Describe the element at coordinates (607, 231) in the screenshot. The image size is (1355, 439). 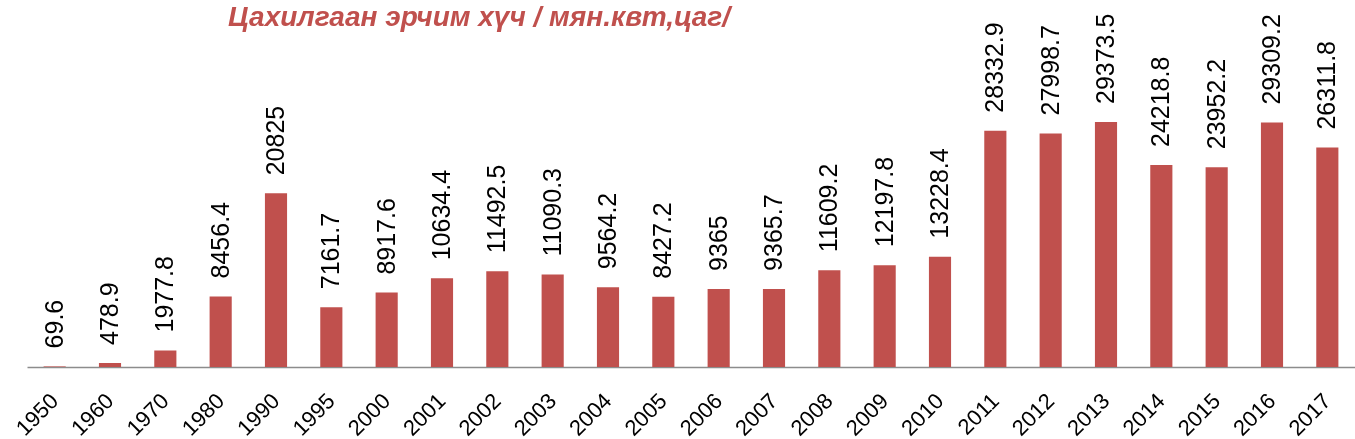
I see `data-label: 9564.2` at that location.